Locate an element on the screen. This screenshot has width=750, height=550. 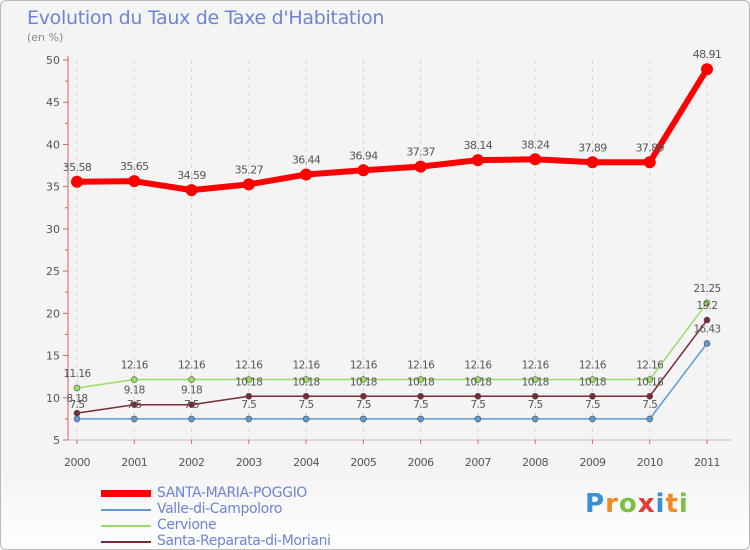
x-tick-label: 2005 is located at coordinates (363, 462).